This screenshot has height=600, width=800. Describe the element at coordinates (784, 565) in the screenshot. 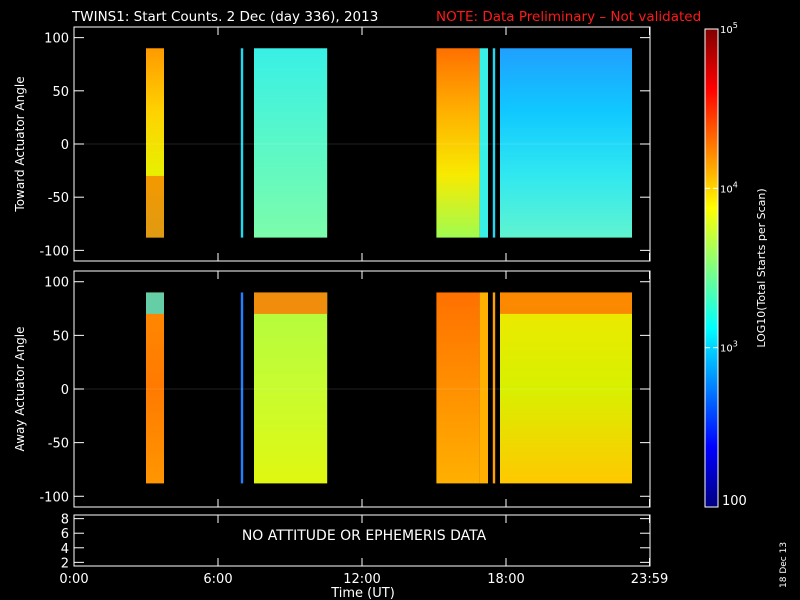

I see `date-stamp: 18 Dec 13` at that location.